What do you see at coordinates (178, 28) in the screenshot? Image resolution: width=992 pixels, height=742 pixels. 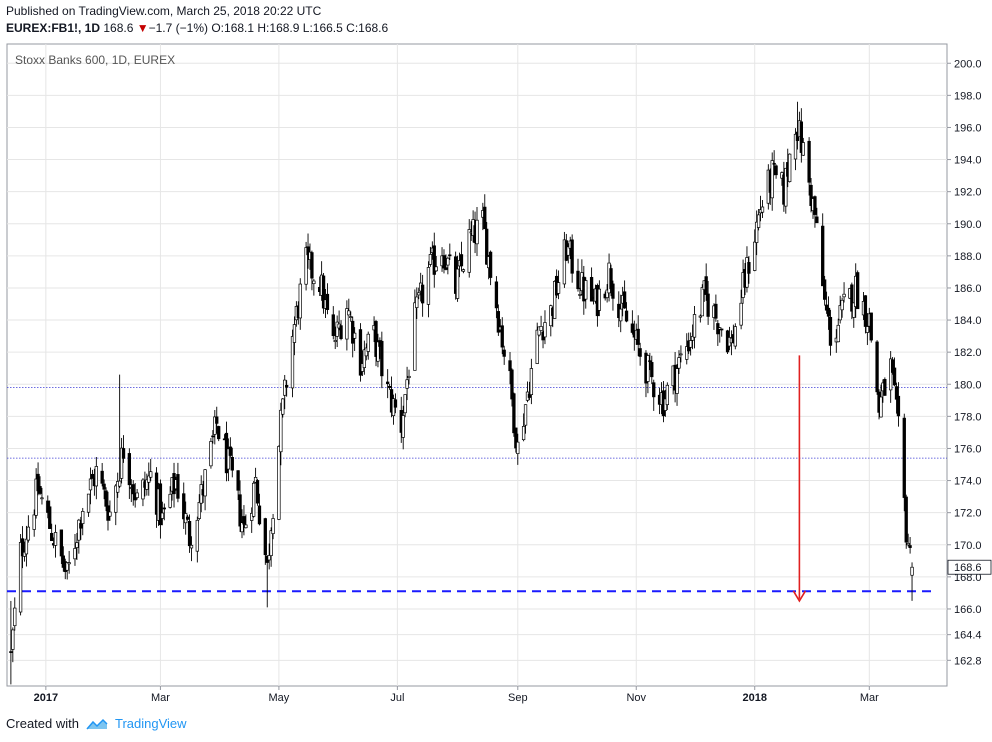 I see `change-value: −1.7 (−1%)` at bounding box center [178, 28].